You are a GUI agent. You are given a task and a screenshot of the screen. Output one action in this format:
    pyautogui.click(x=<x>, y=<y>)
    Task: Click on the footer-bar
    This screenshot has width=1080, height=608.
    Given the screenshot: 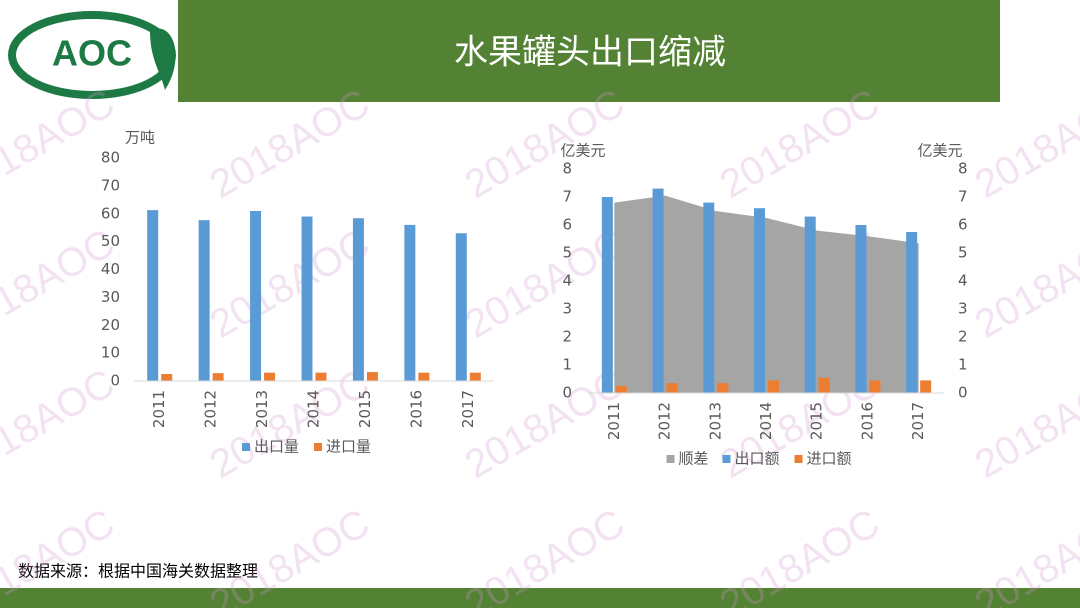 What is the action you would take?
    pyautogui.click(x=540, y=598)
    